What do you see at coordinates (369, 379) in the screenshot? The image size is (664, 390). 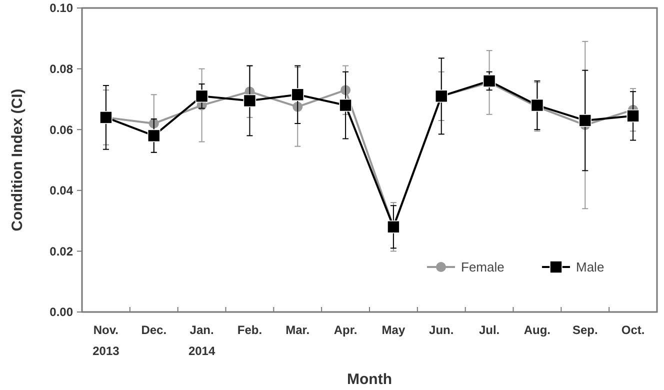 I see `x-axis-title: Month` at bounding box center [369, 379].